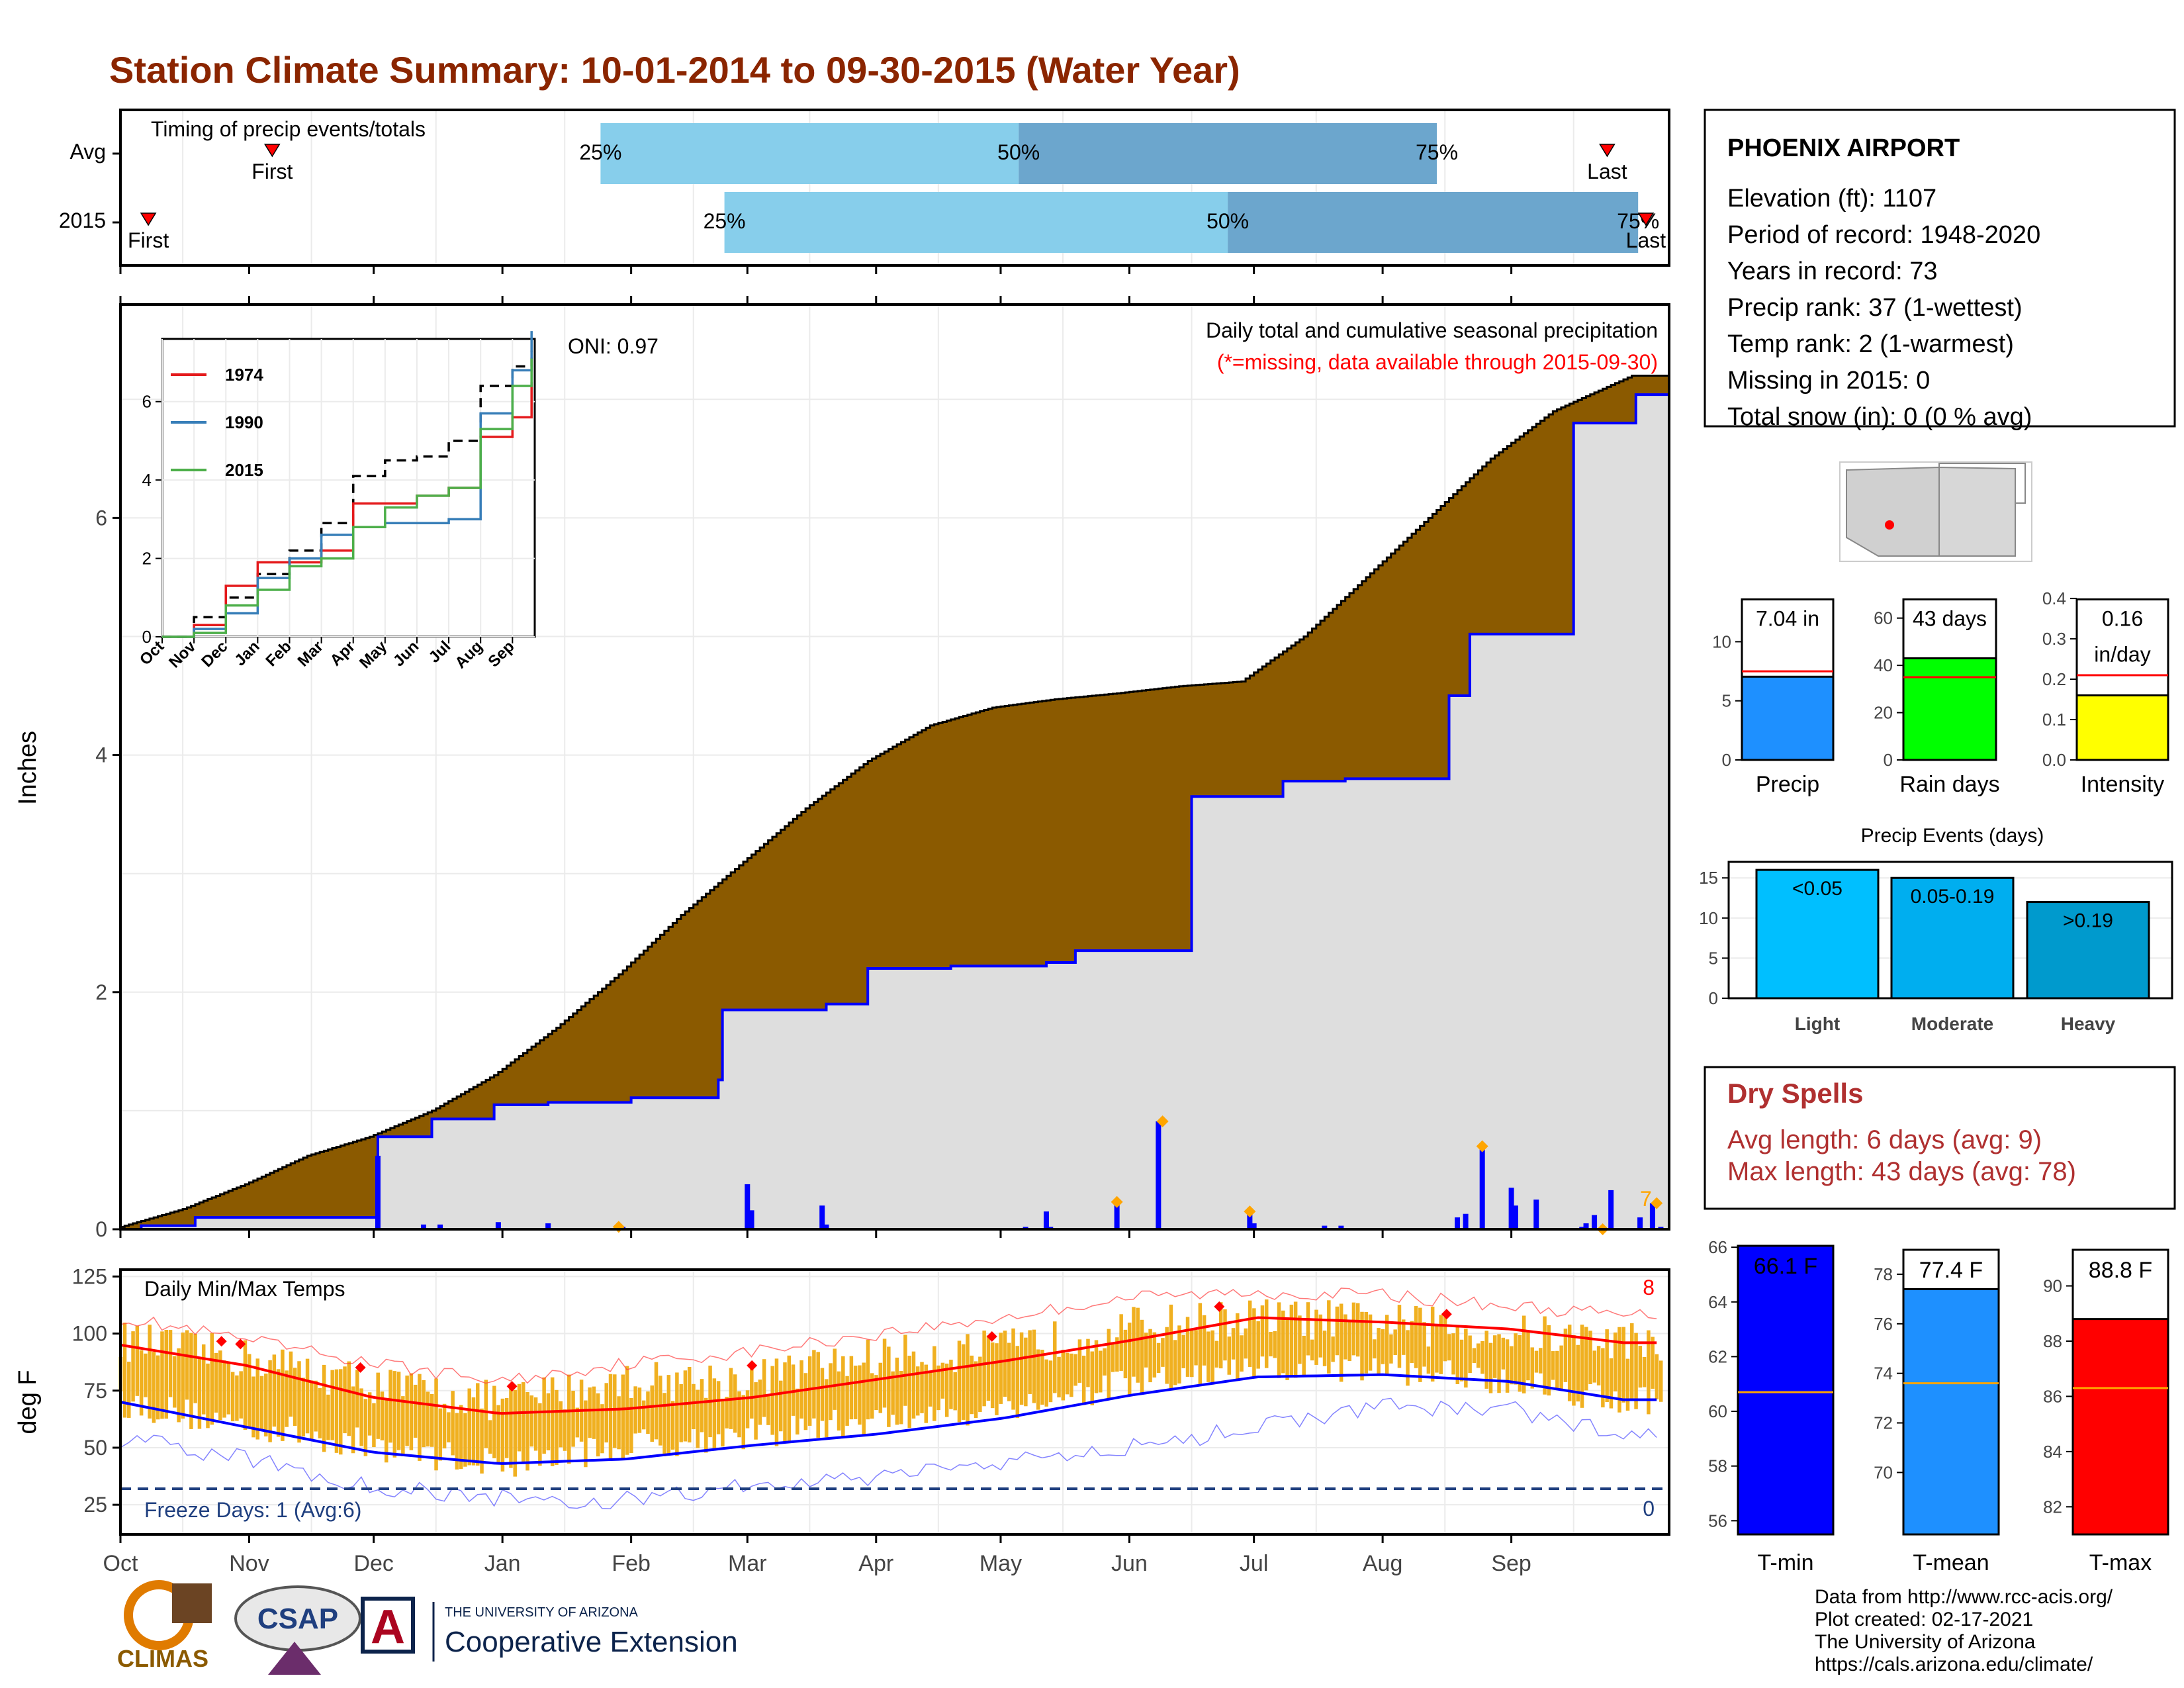 Image resolution: width=2184 pixels, height=1688 pixels. Describe the element at coordinates (1718, 1466) in the screenshot. I see `temp-bar-y-tick-label: 58` at that location.